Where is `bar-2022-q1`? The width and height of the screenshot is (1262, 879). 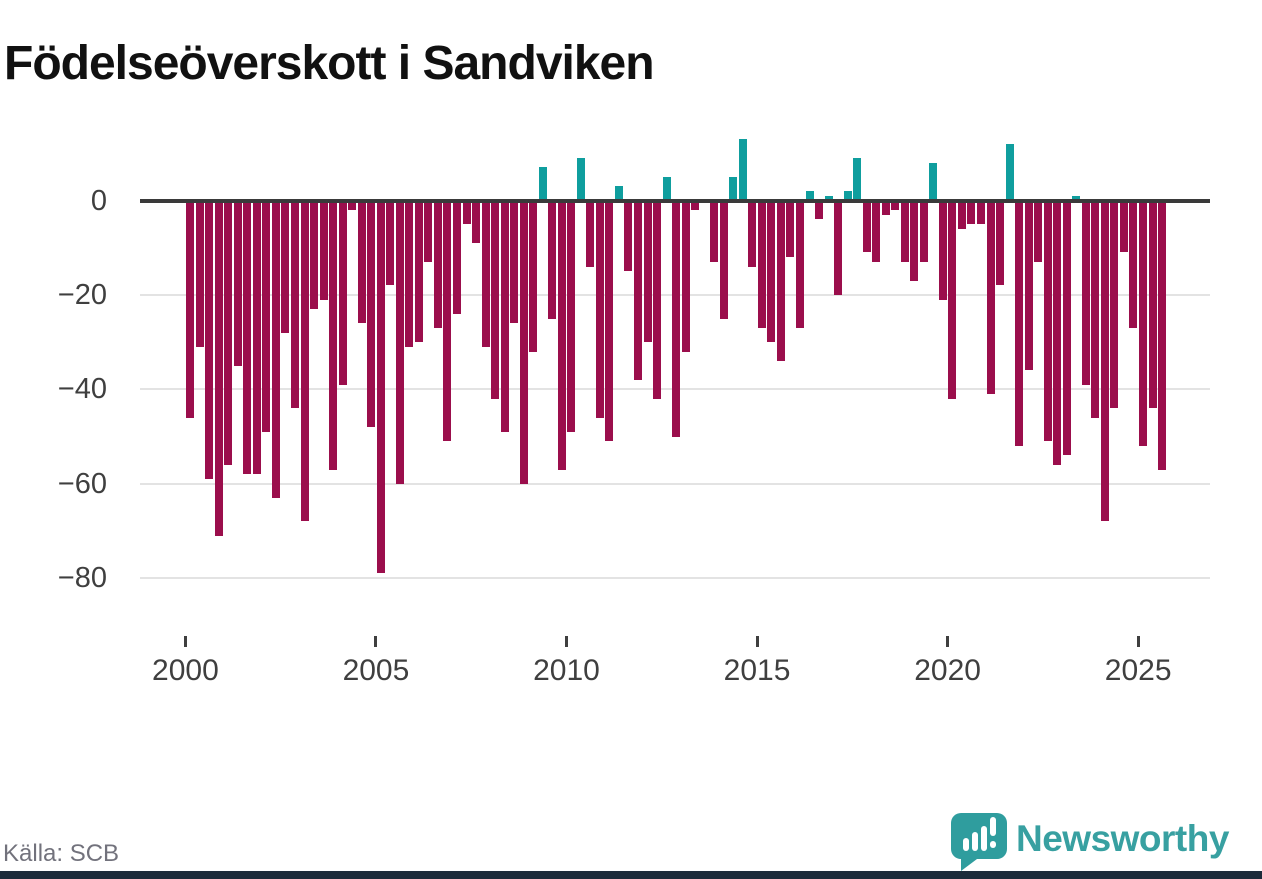 bar-2022-q1 is located at coordinates (1028, 285).